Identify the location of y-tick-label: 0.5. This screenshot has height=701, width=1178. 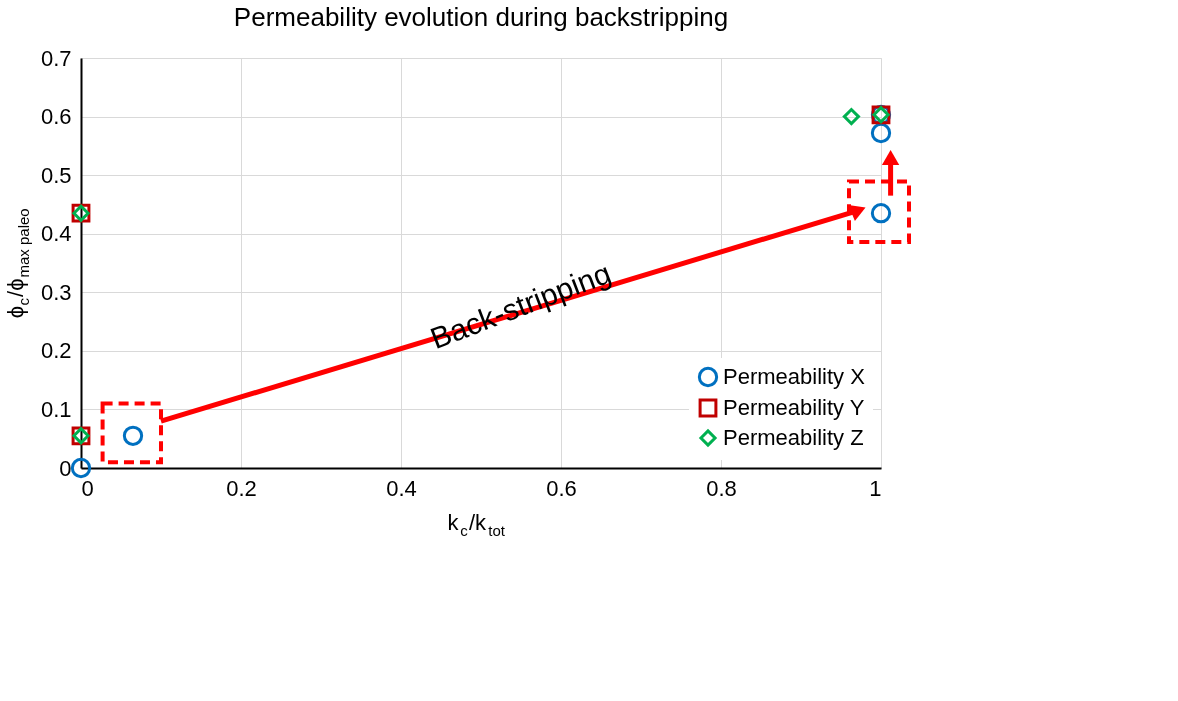
(56, 175).